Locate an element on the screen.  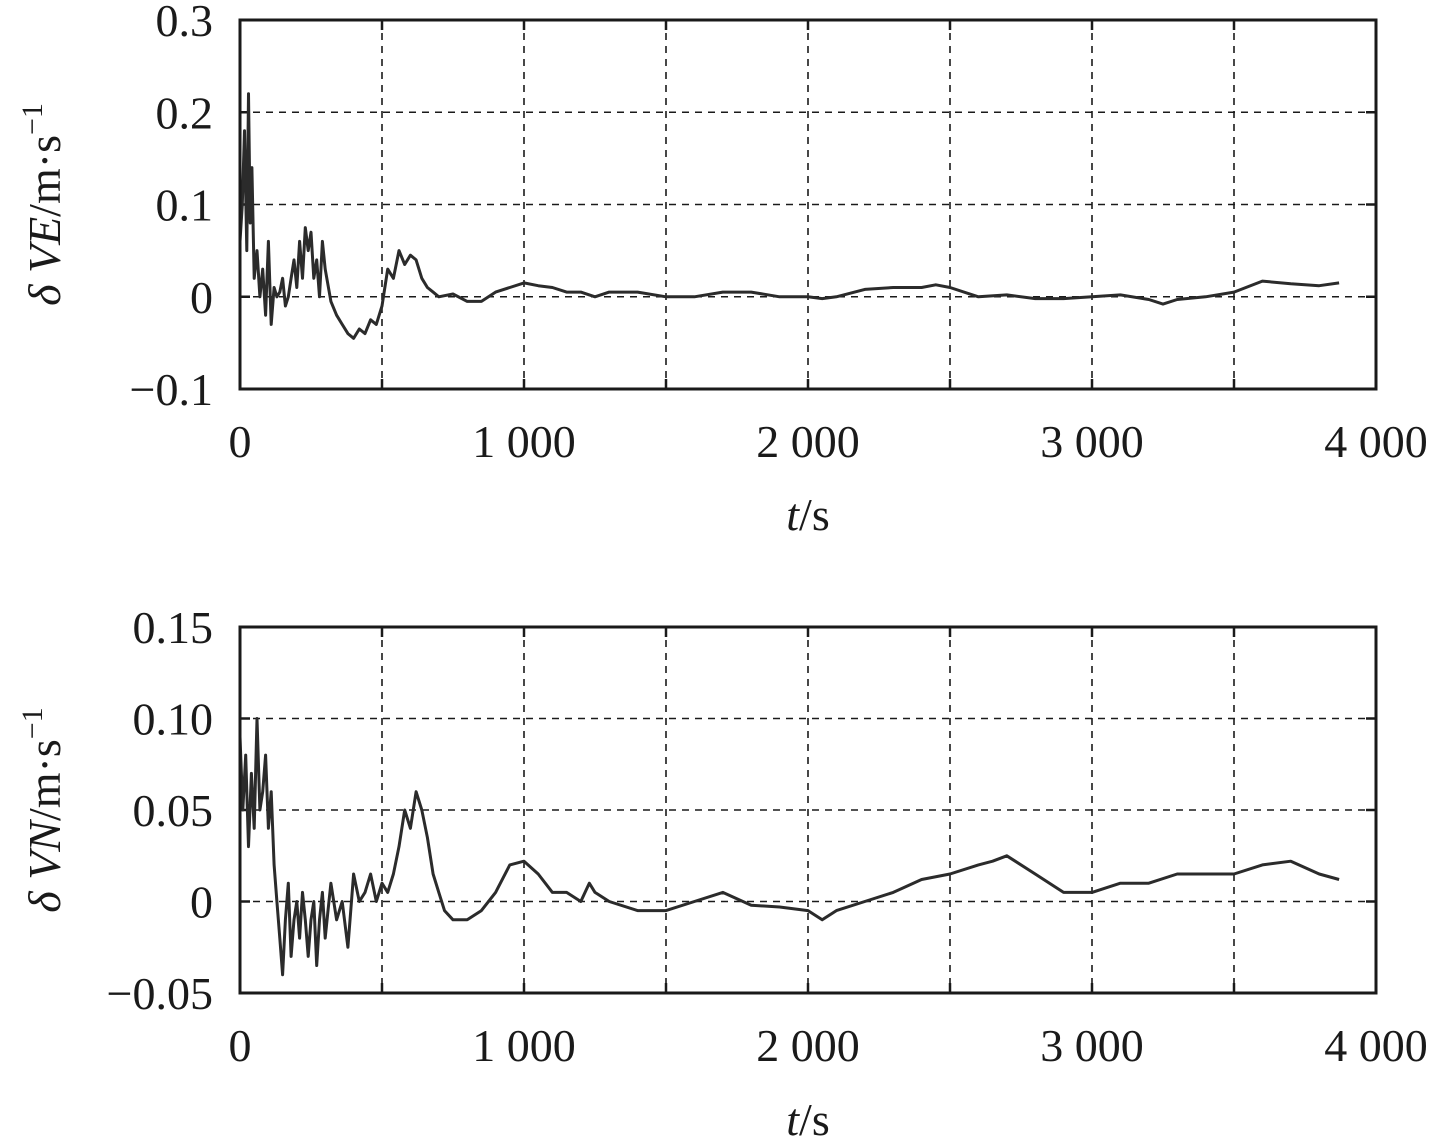
y-tick-label: −0.05 is located at coordinates (160, 993).